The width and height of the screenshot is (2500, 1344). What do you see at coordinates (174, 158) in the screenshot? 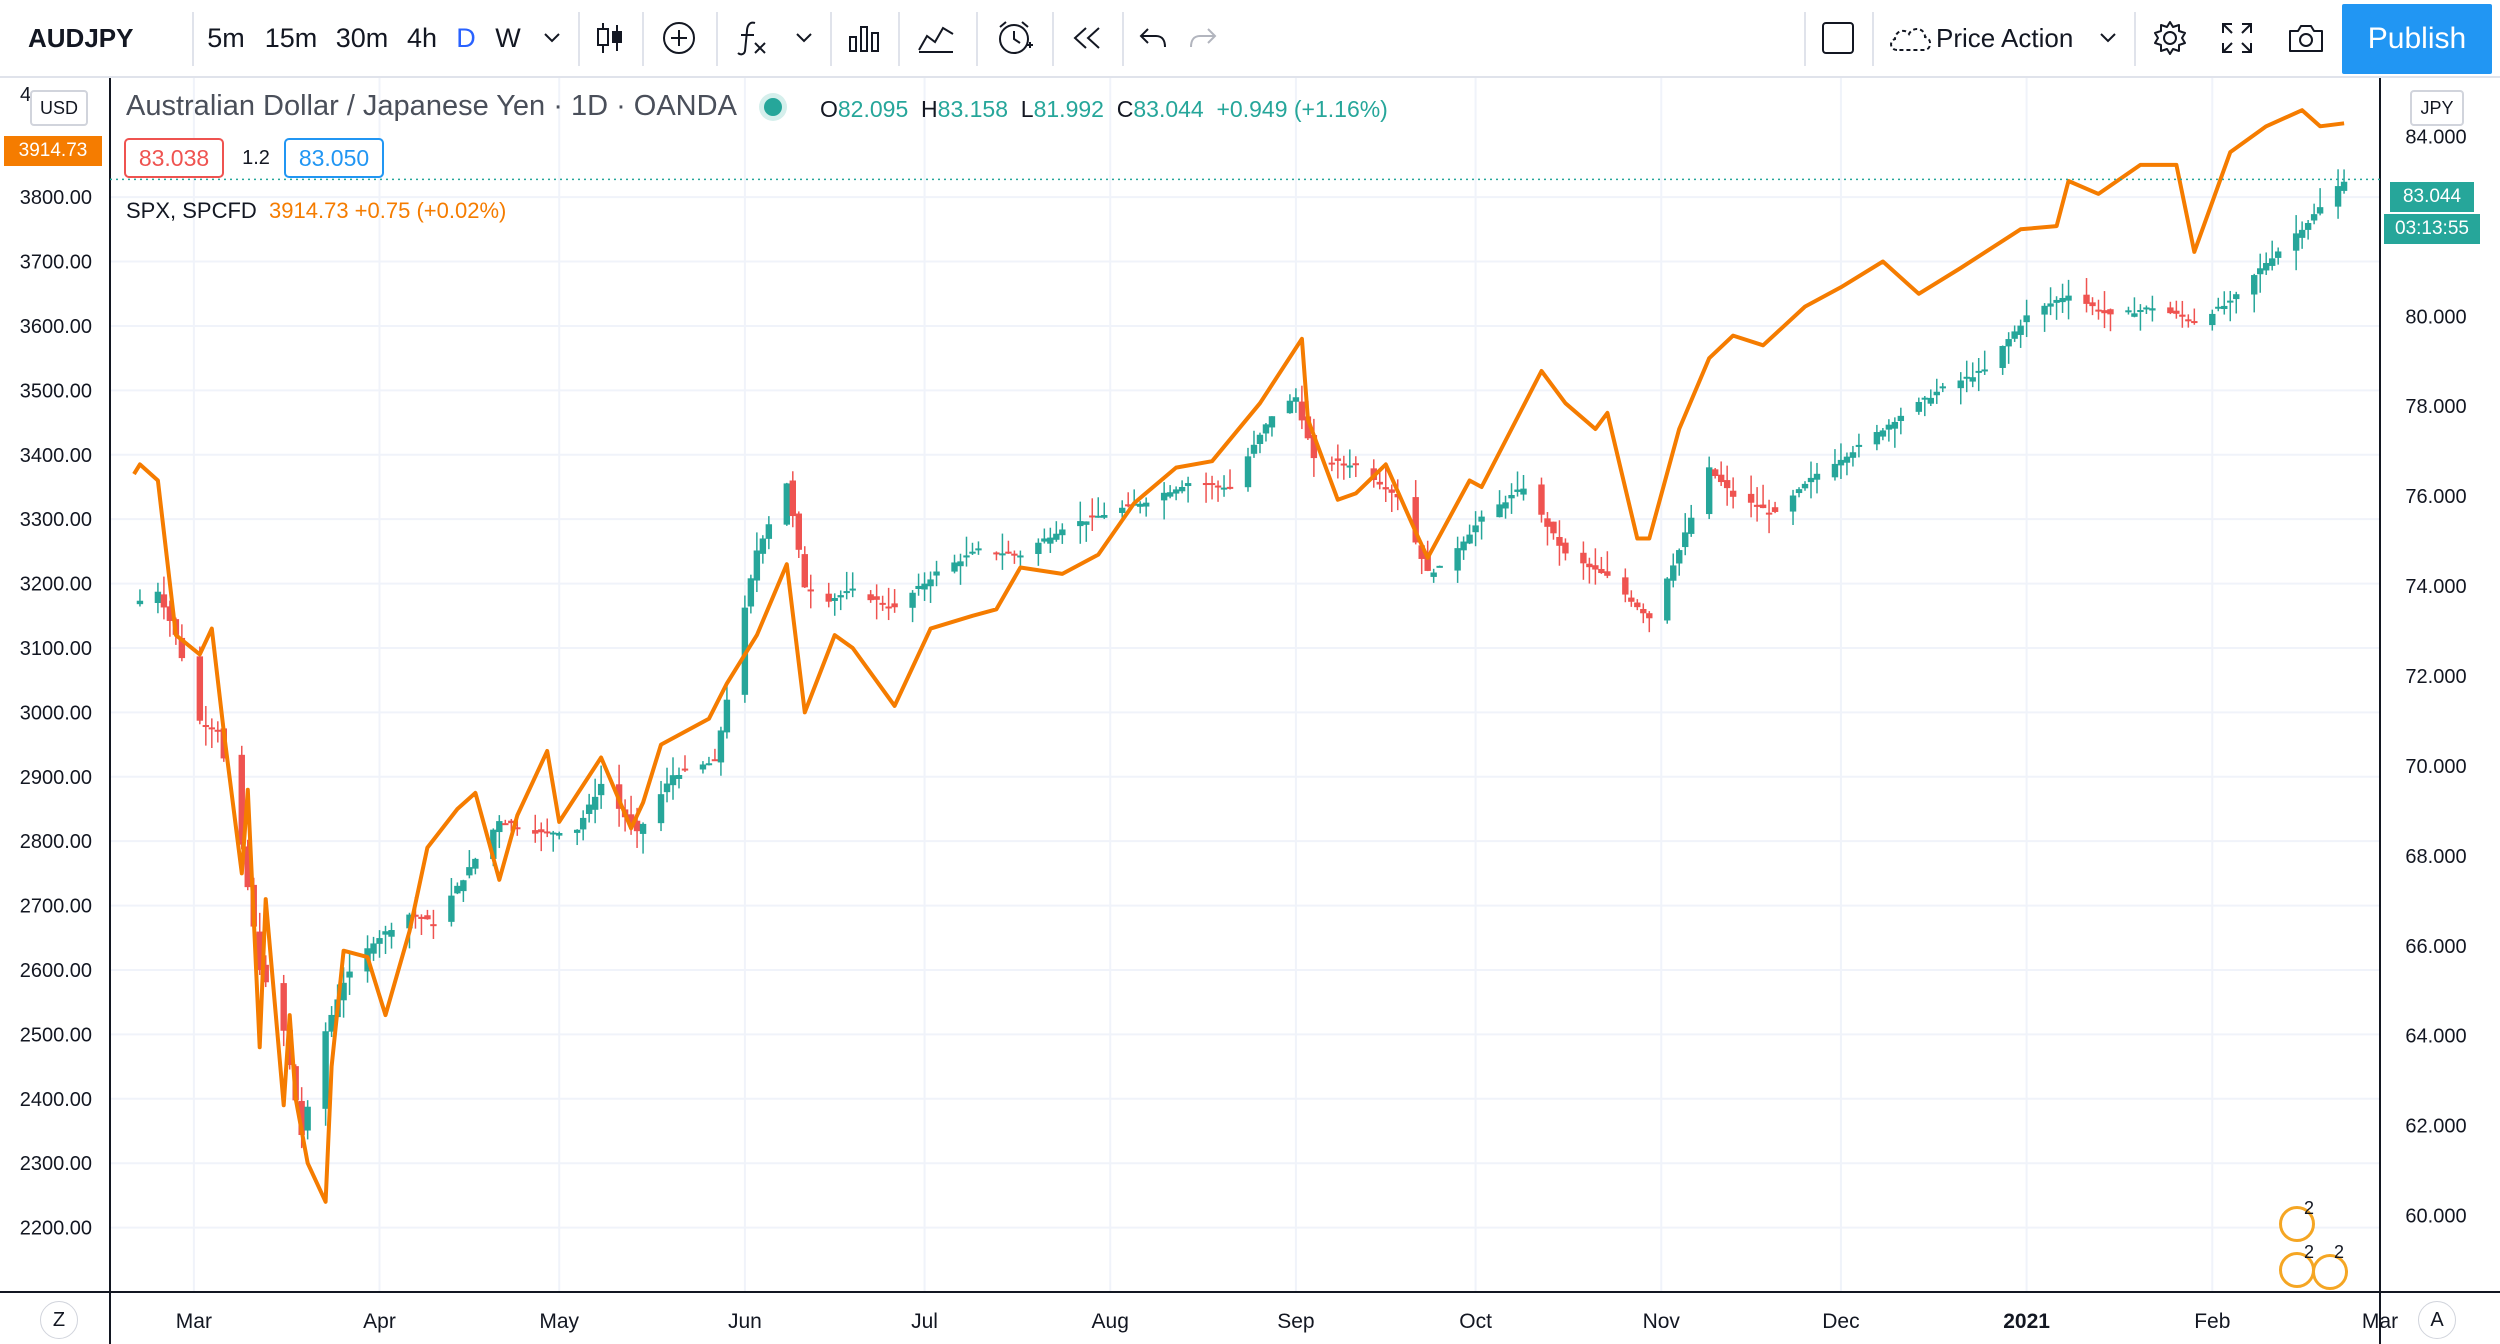
I see `sell-bid-button: 83.038` at bounding box center [174, 158].